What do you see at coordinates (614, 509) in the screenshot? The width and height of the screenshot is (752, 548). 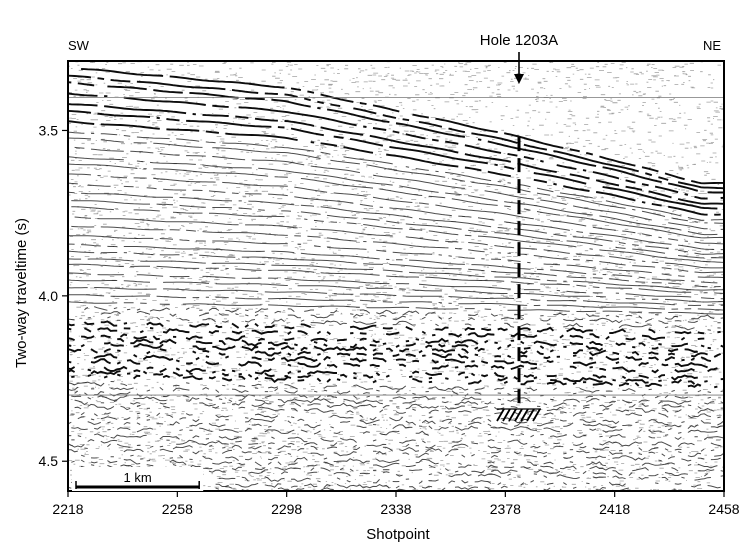 I see `x-tick-label: 2418` at bounding box center [614, 509].